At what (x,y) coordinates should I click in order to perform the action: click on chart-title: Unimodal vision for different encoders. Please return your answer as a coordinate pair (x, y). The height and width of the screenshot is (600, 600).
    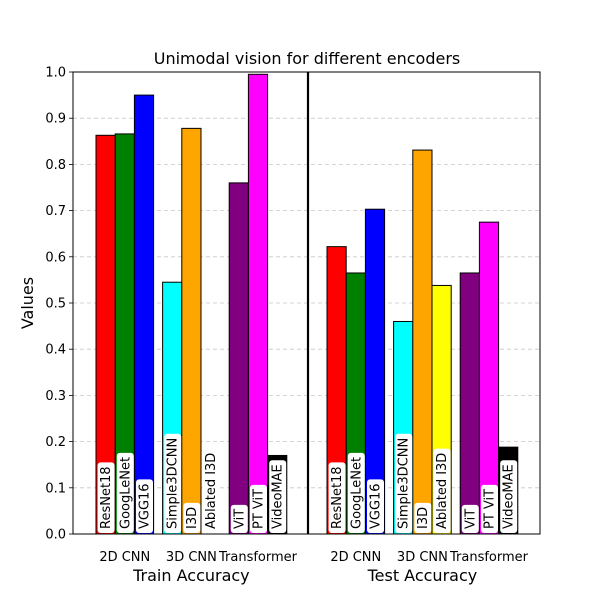
    Looking at the image, I should click on (307, 58).